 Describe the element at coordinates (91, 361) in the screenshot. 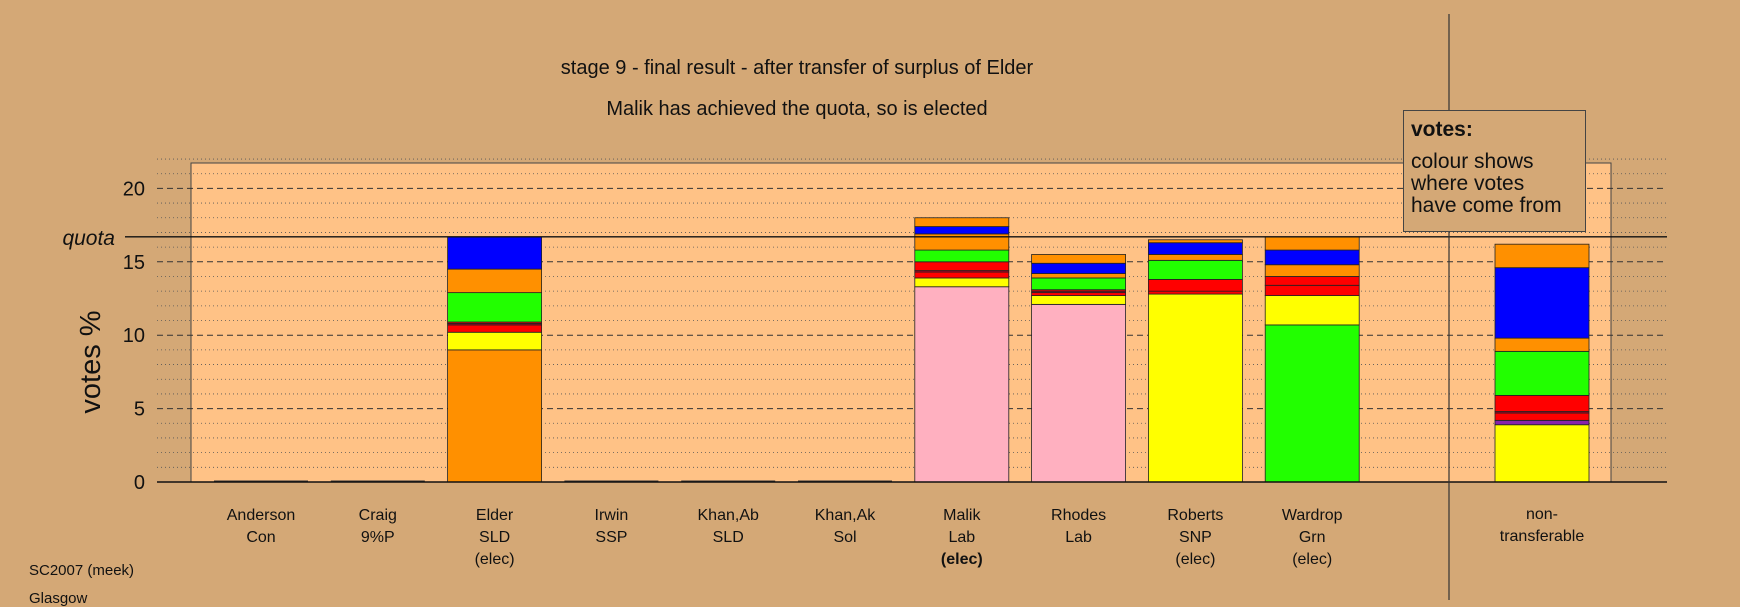

I see `y-axis-label: votes %` at that location.